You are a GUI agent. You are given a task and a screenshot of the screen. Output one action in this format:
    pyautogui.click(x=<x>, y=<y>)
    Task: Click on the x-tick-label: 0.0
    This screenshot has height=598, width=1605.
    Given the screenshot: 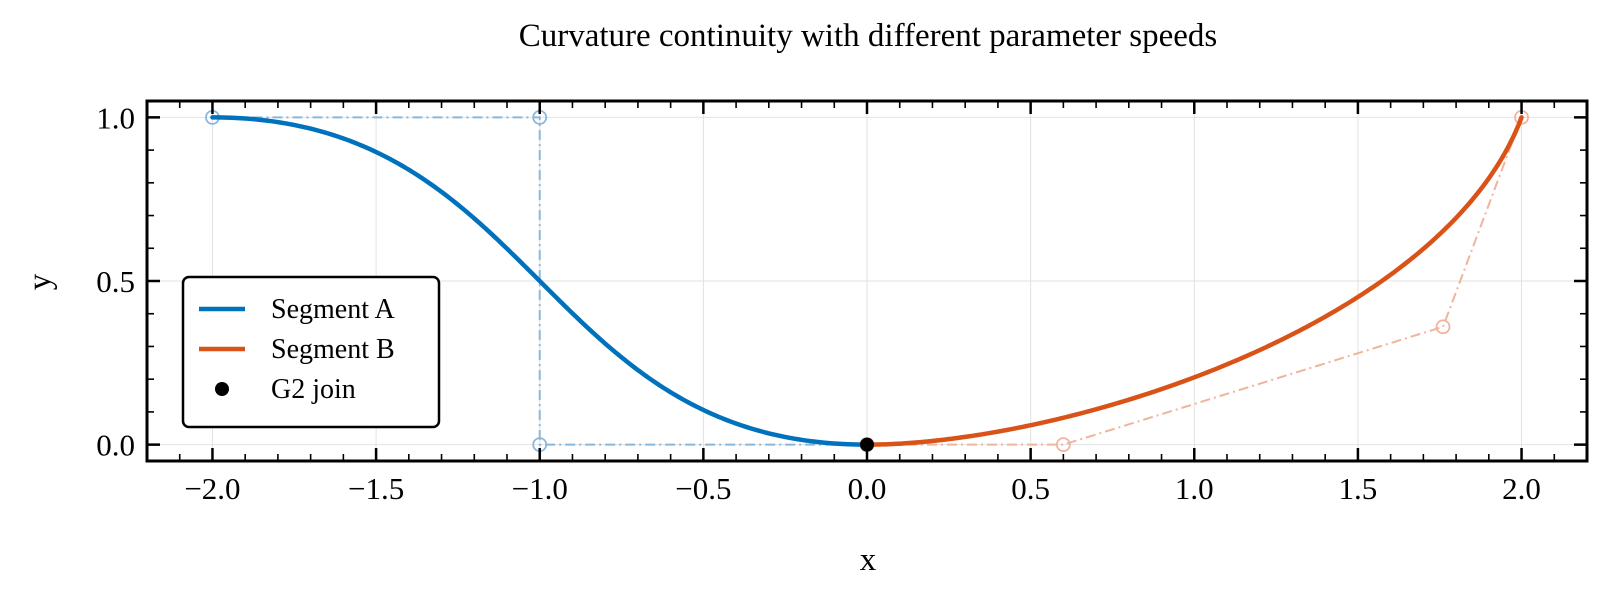 What is the action you would take?
    pyautogui.click(x=867, y=488)
    